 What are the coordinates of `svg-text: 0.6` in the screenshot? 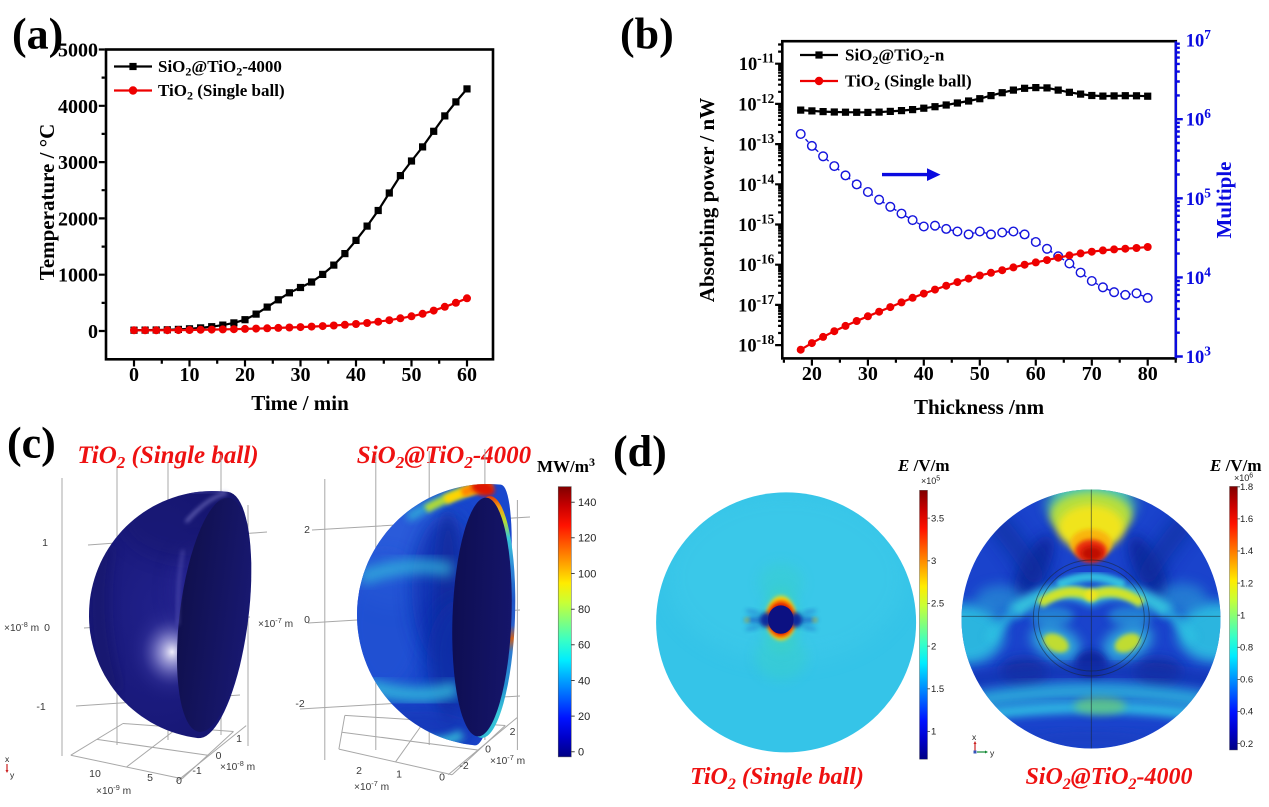 It's located at (1246, 680).